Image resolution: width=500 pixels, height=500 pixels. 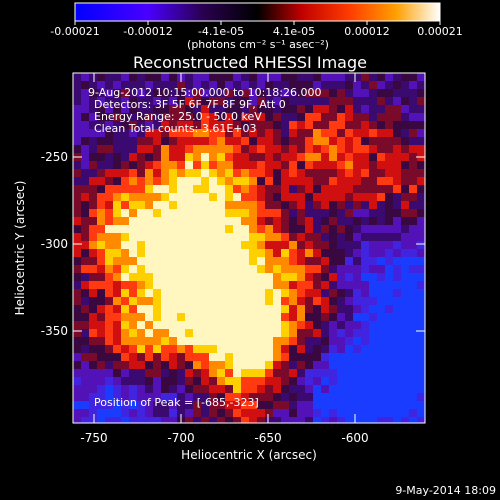 I want to click on colorbar-gradient, so click(x=257, y=12).